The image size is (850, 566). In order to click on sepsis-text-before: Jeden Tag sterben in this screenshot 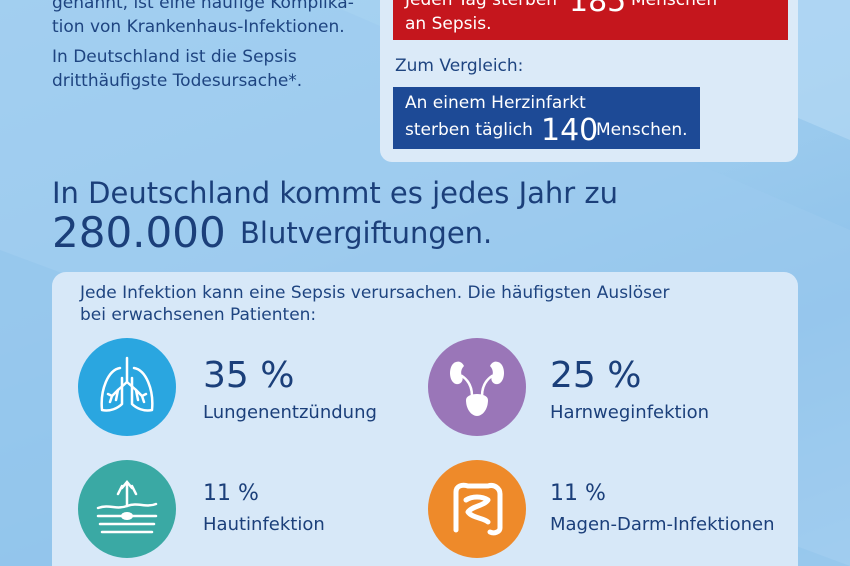, I will do `click(481, 5)`.